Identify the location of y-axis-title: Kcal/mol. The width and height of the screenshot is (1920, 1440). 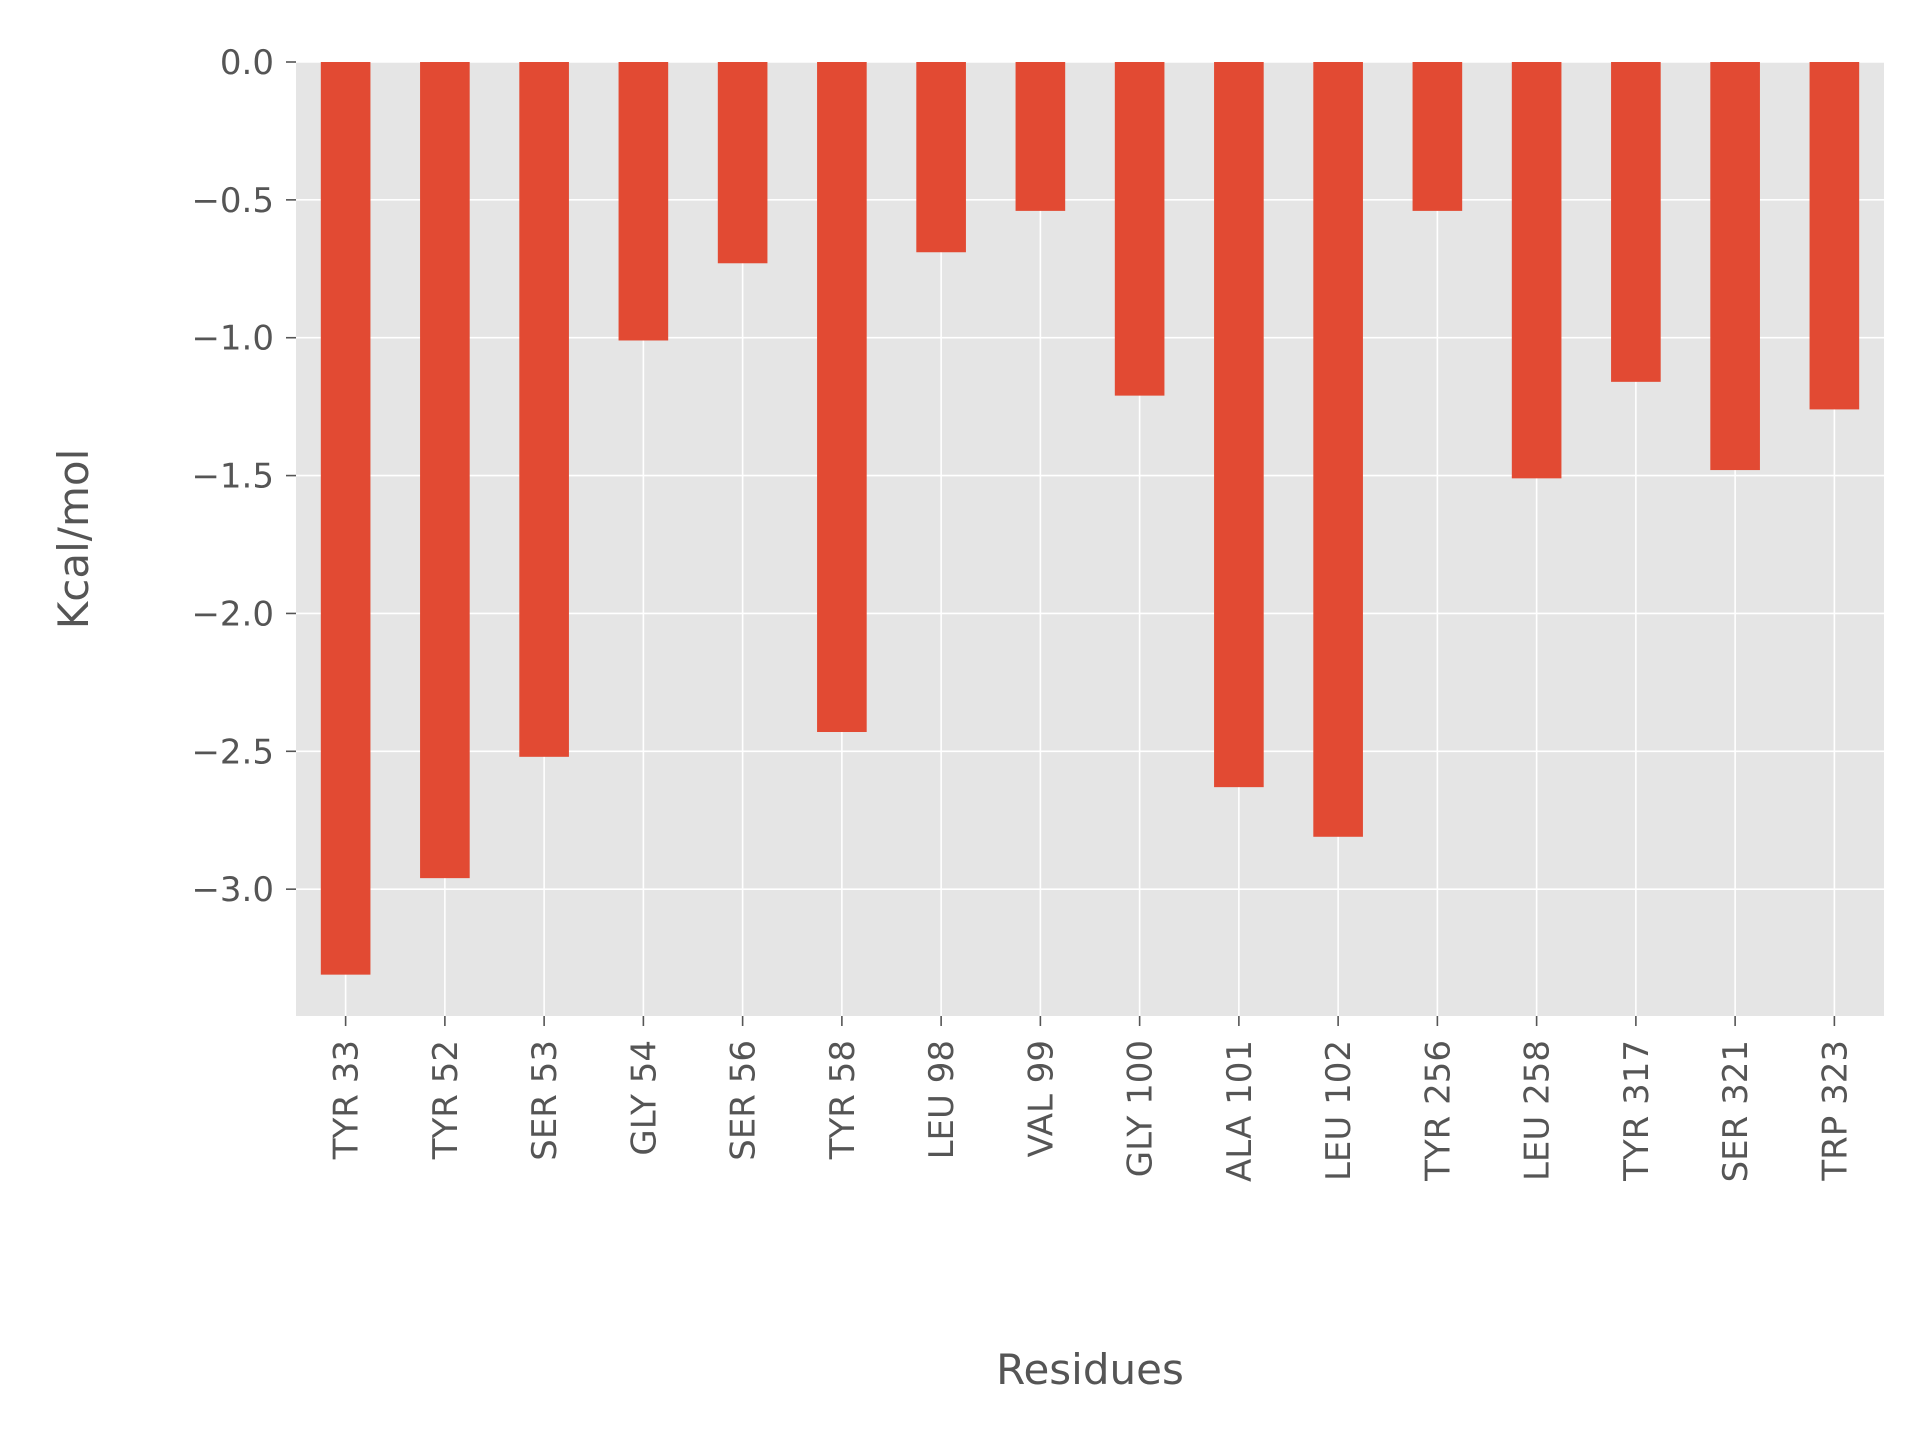
(73, 539).